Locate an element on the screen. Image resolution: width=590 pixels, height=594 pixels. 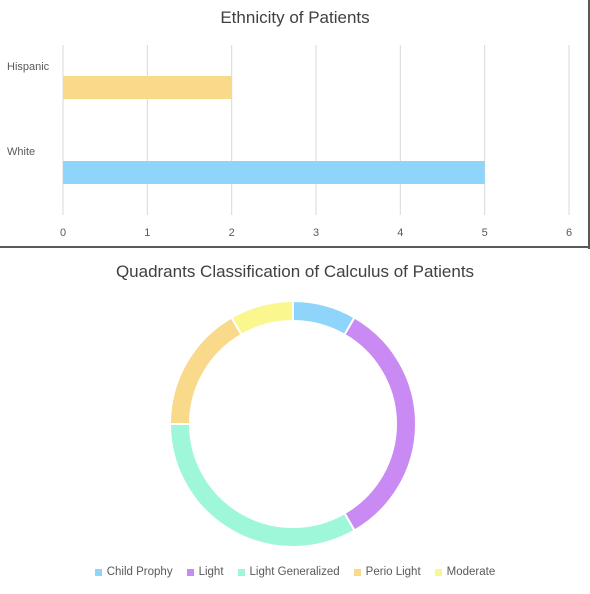
x-tick-label: 0 is located at coordinates (63, 233).